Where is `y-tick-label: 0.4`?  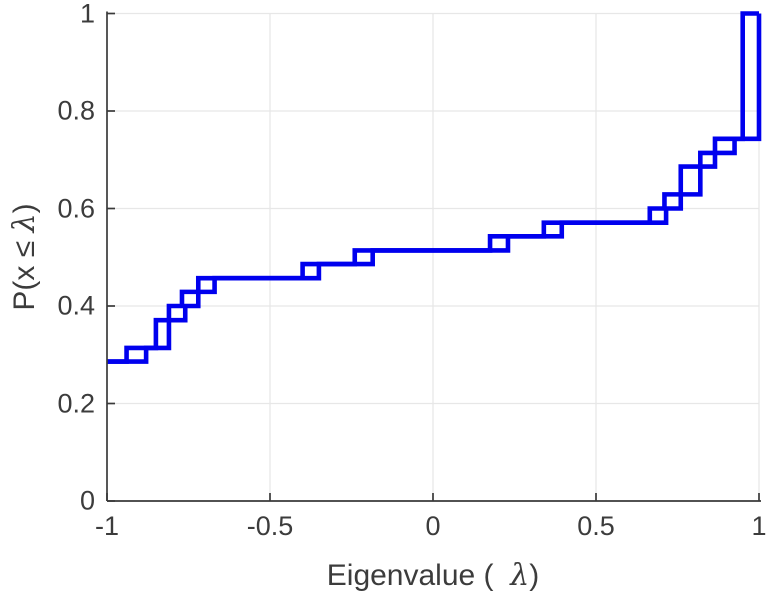 y-tick-label: 0.4 is located at coordinates (76, 305).